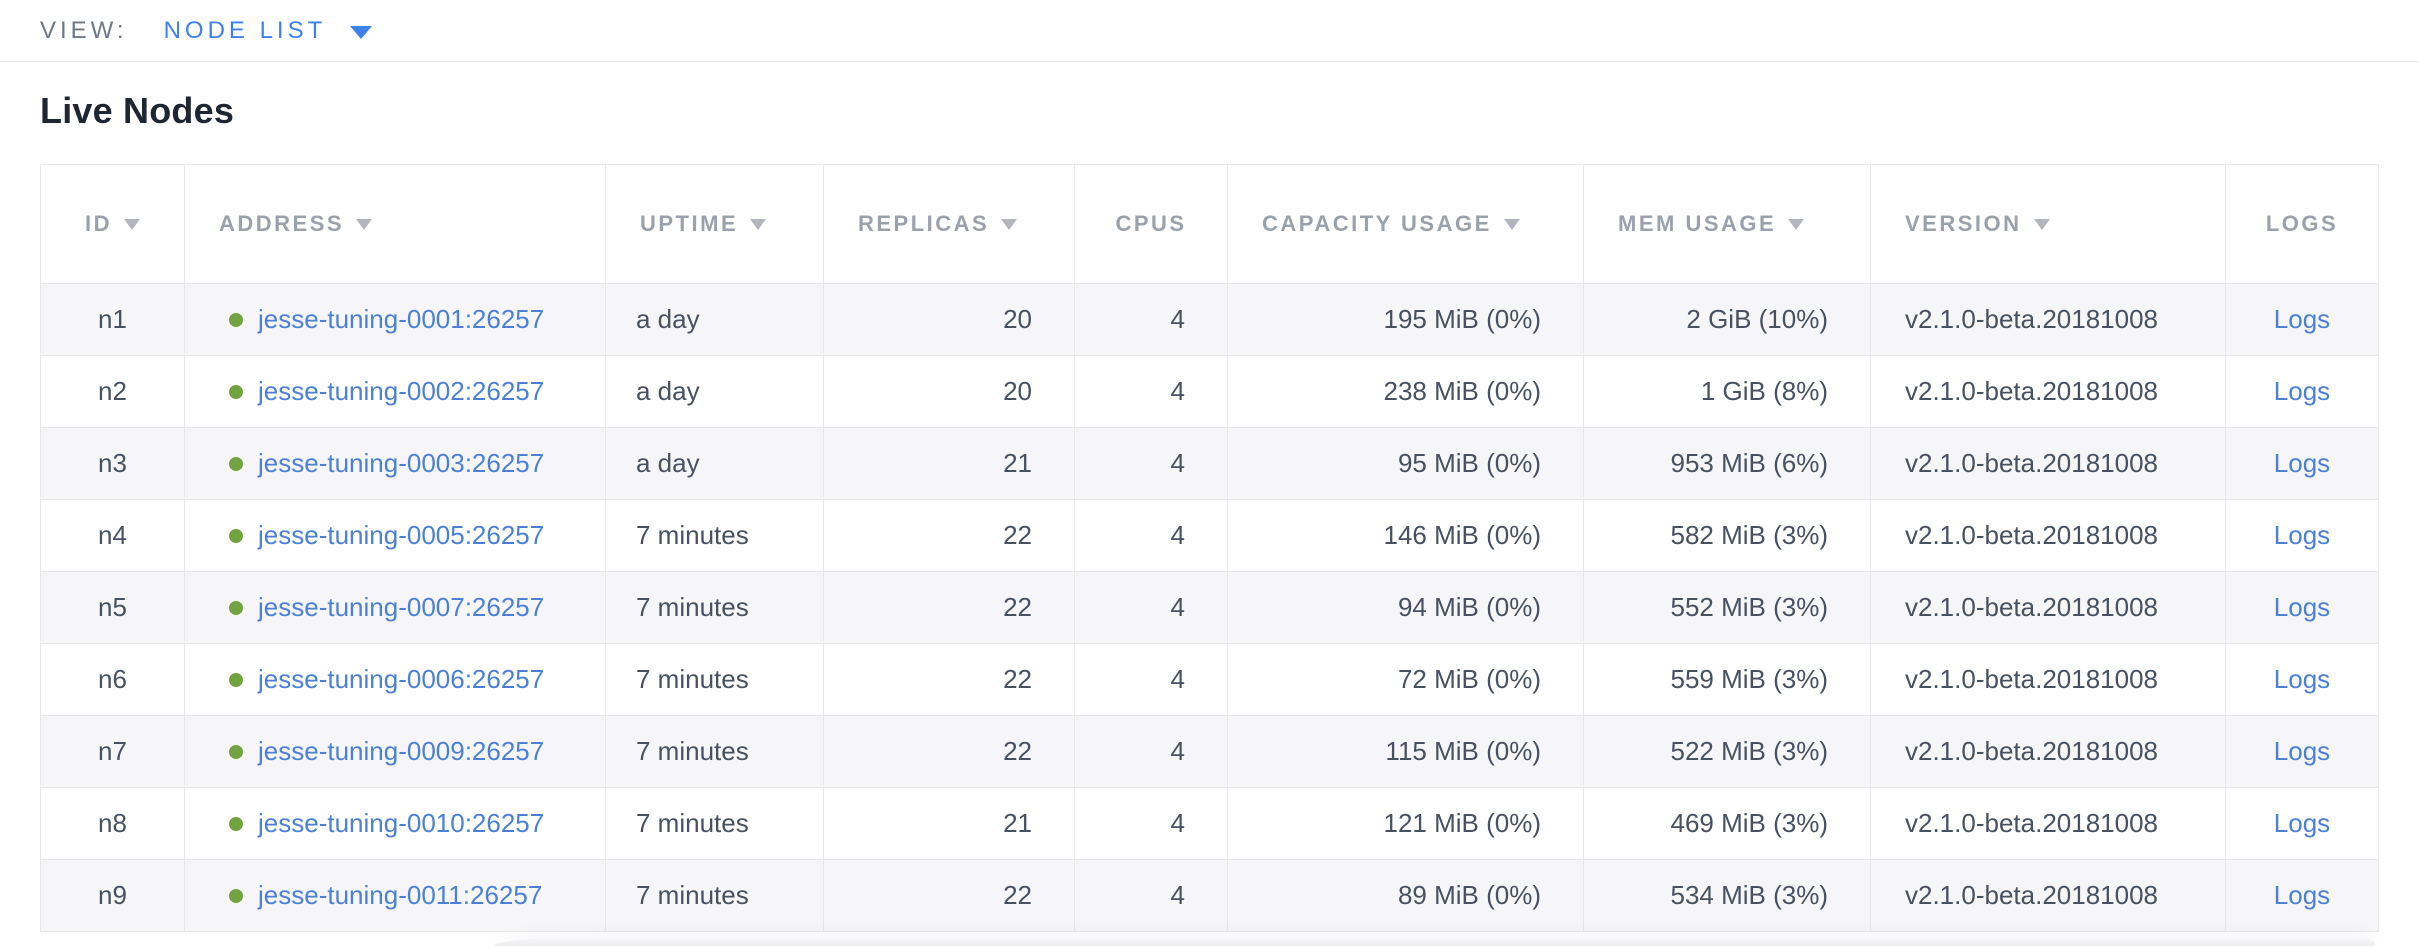 The height and width of the screenshot is (946, 2418). I want to click on node-address-link: jesse-tuning-0011:26257, so click(400, 895).